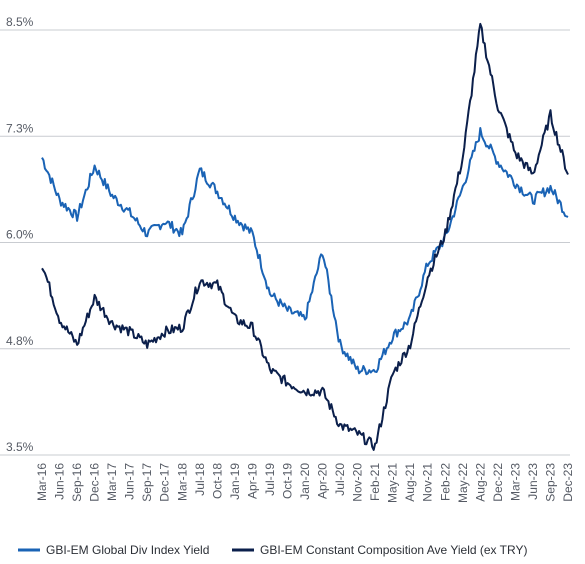 This screenshot has width=585, height=564. What do you see at coordinates (20, 341) in the screenshot?
I see `y-tick-label: 4.8%` at bounding box center [20, 341].